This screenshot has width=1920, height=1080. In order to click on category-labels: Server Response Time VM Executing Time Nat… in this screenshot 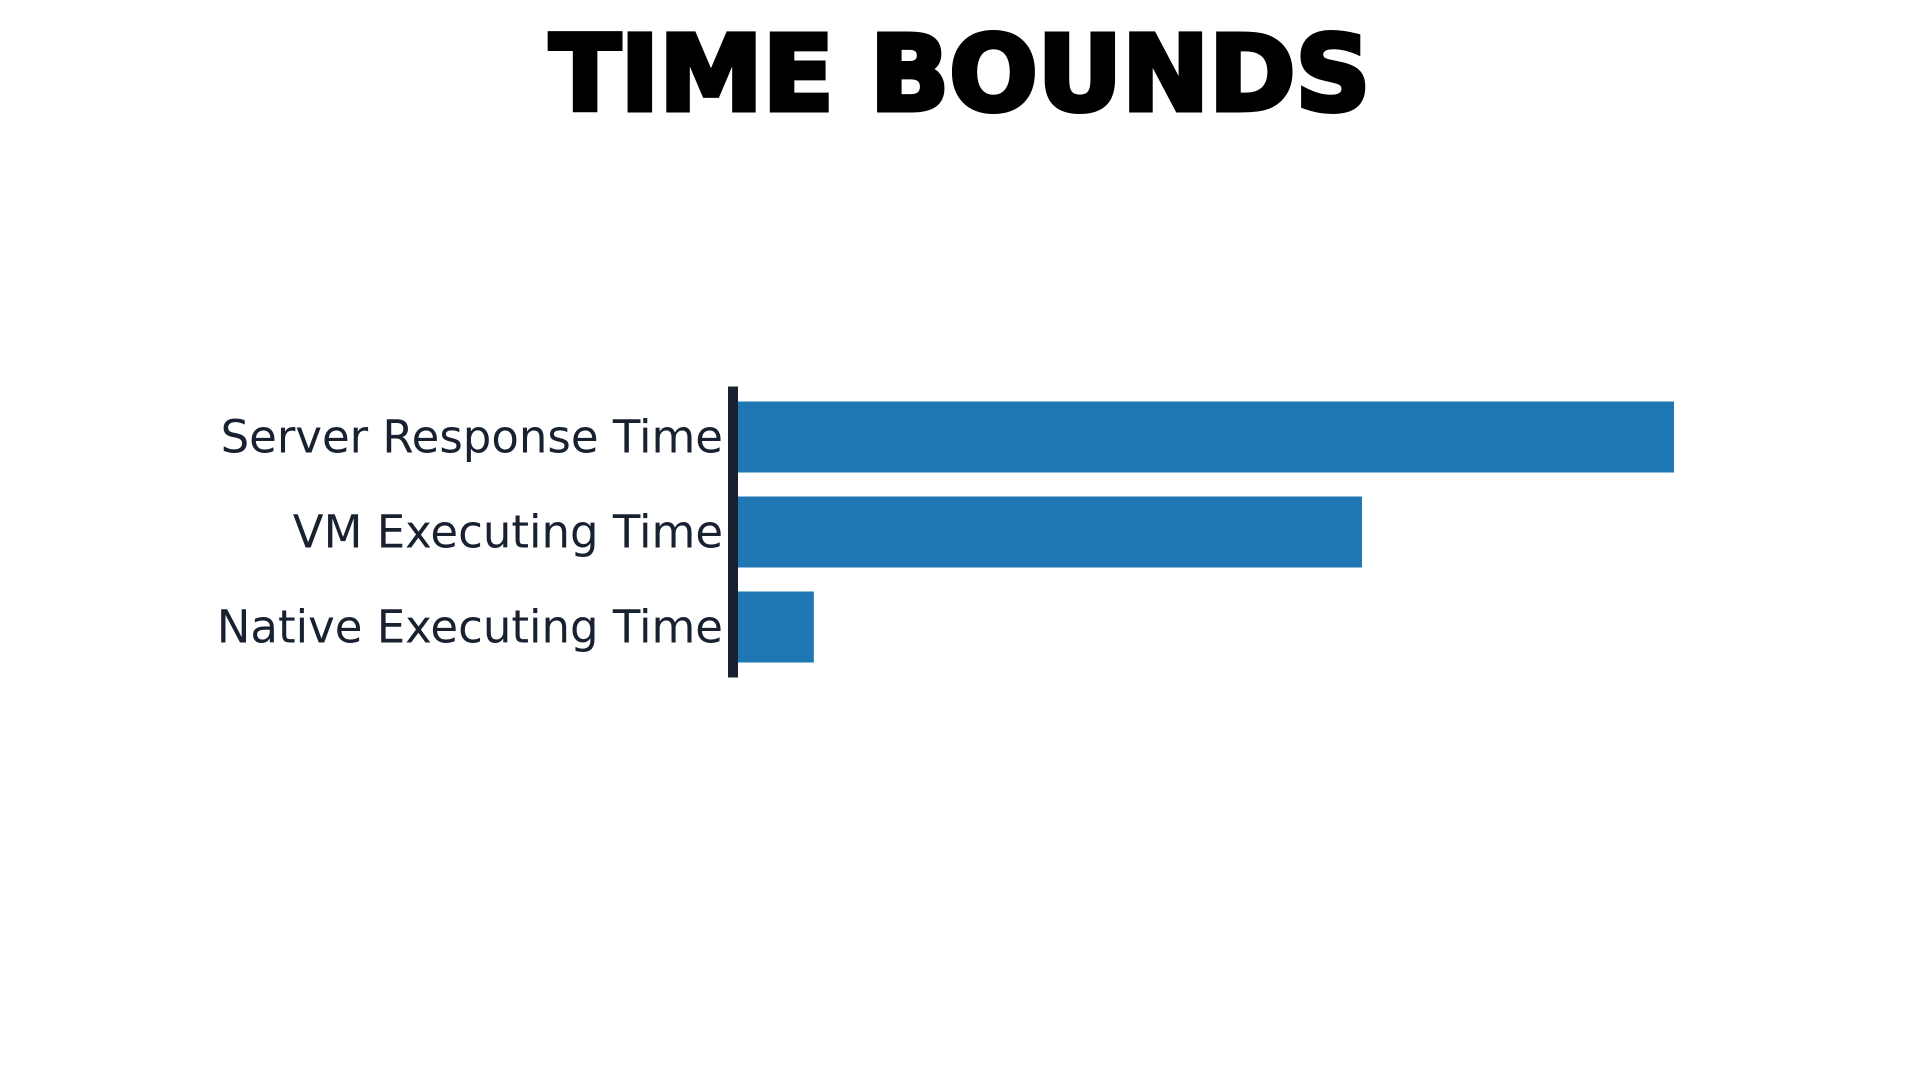, I will do `click(470, 532)`.